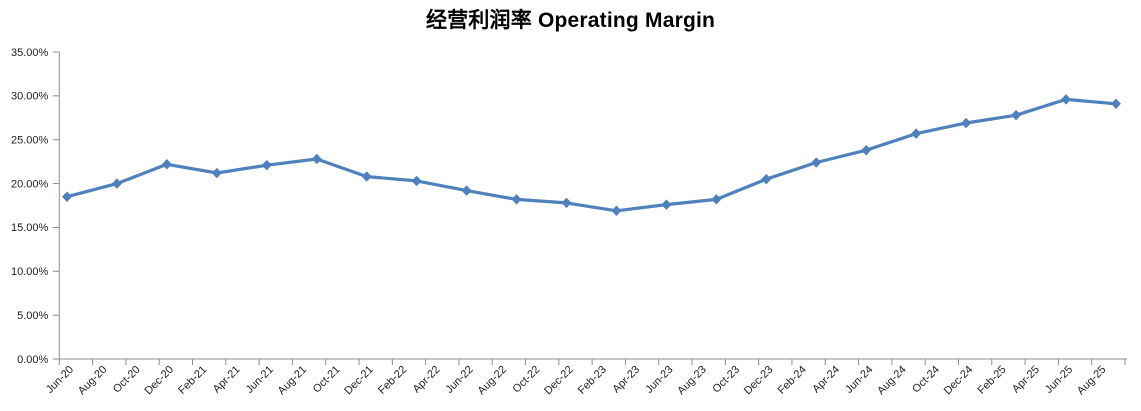 This screenshot has width=1141, height=411. What do you see at coordinates (359, 381) in the screenshot?
I see `x-tick-label: Dec-21` at bounding box center [359, 381].